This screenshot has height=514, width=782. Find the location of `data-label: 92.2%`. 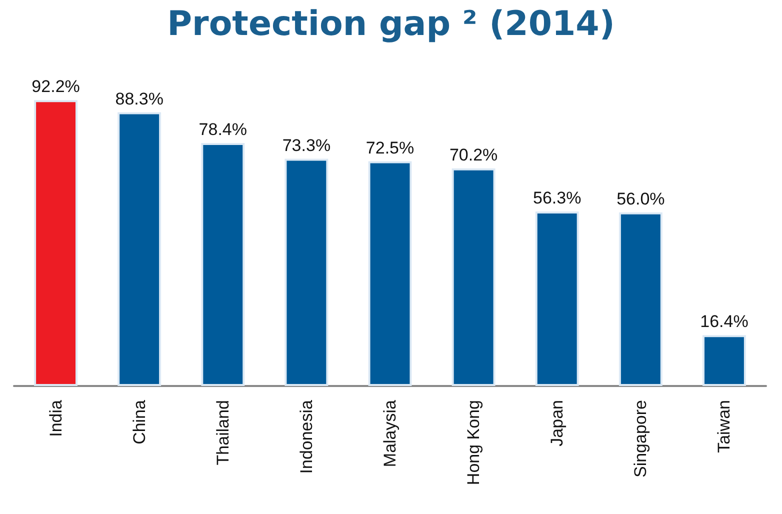

data-label: 92.2% is located at coordinates (56, 86).